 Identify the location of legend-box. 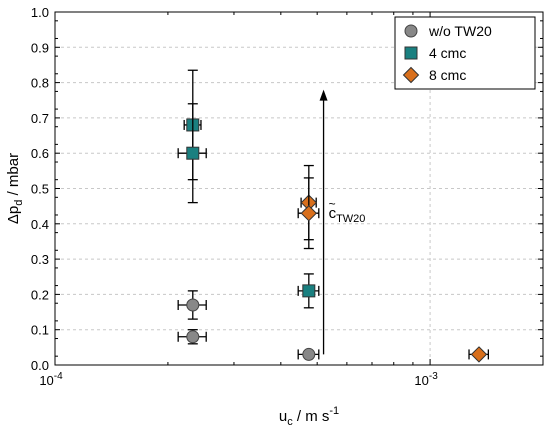
(465, 53).